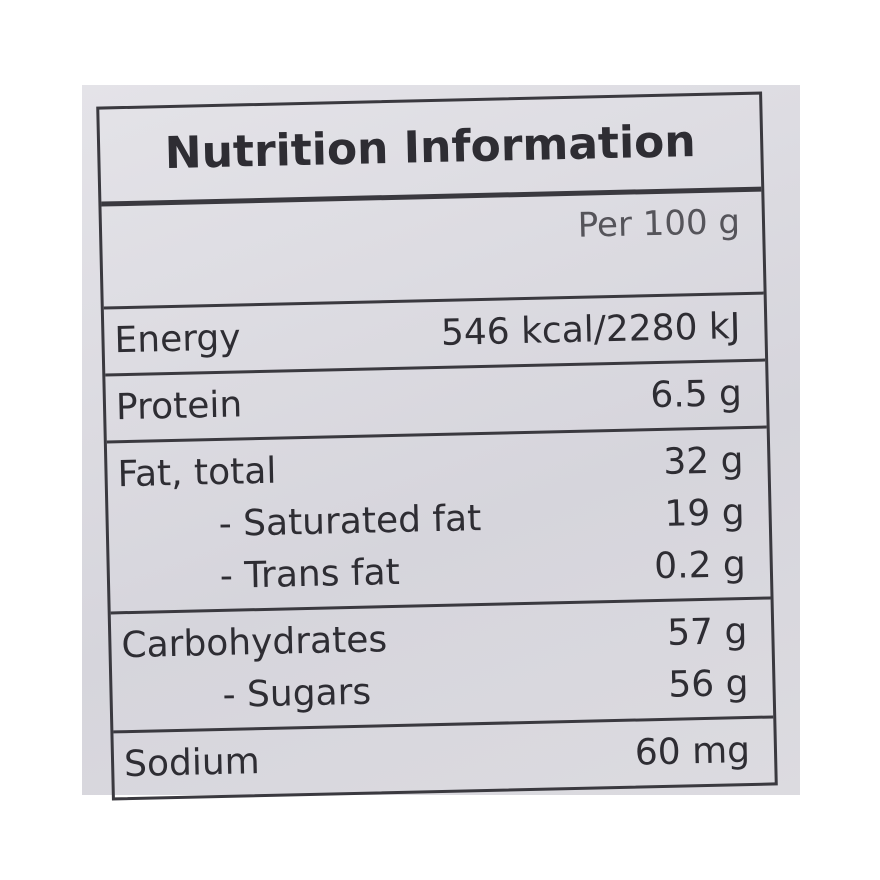  I want to click on nutrient-row: Sodium 60 mg, so click(444, 757).